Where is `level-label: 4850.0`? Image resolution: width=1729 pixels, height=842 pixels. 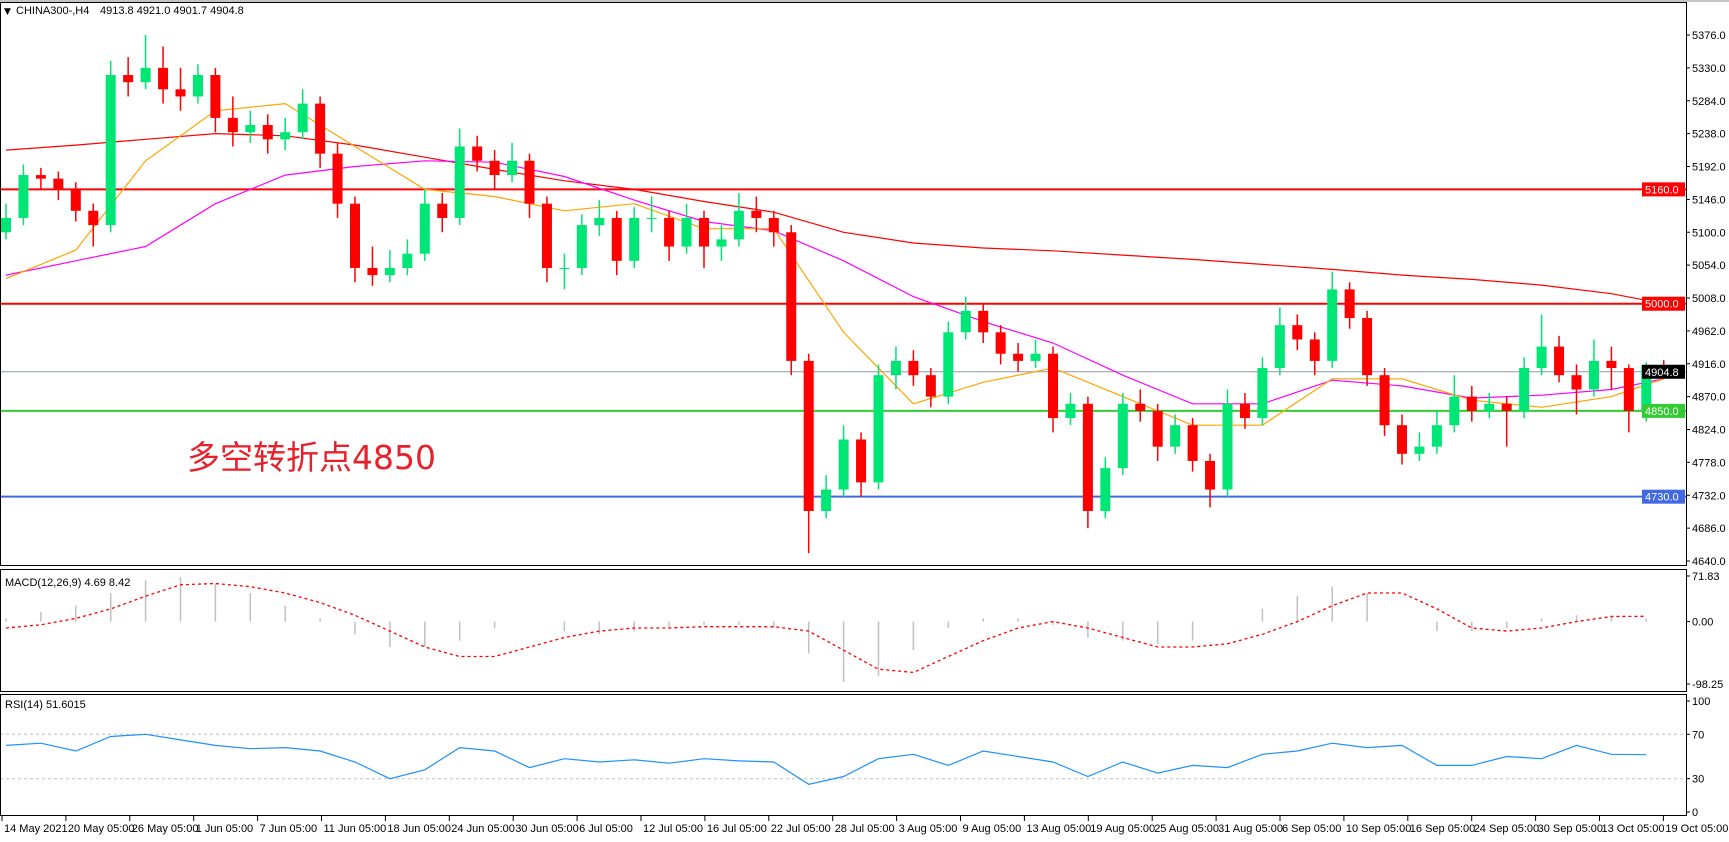 level-label: 4850.0 is located at coordinates (1662, 412).